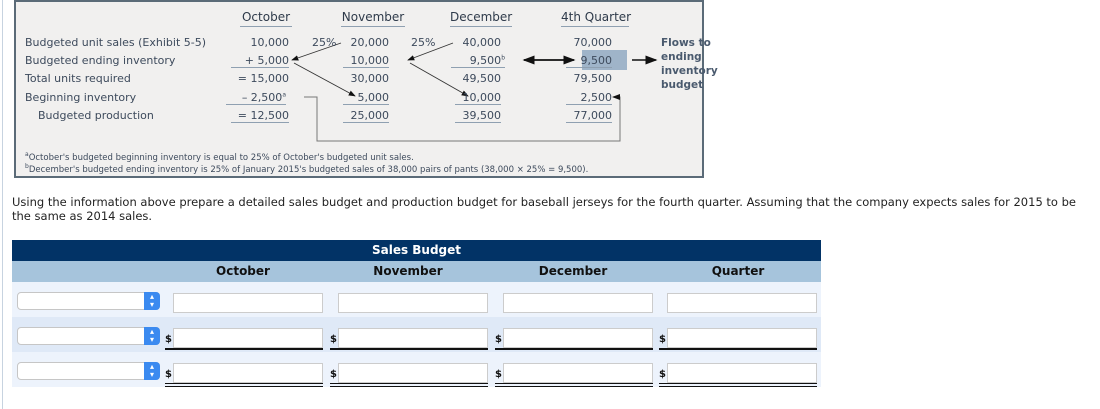 The height and width of the screenshot is (409, 1100). I want to click on footnote-a-marker: a, so click(284, 95).